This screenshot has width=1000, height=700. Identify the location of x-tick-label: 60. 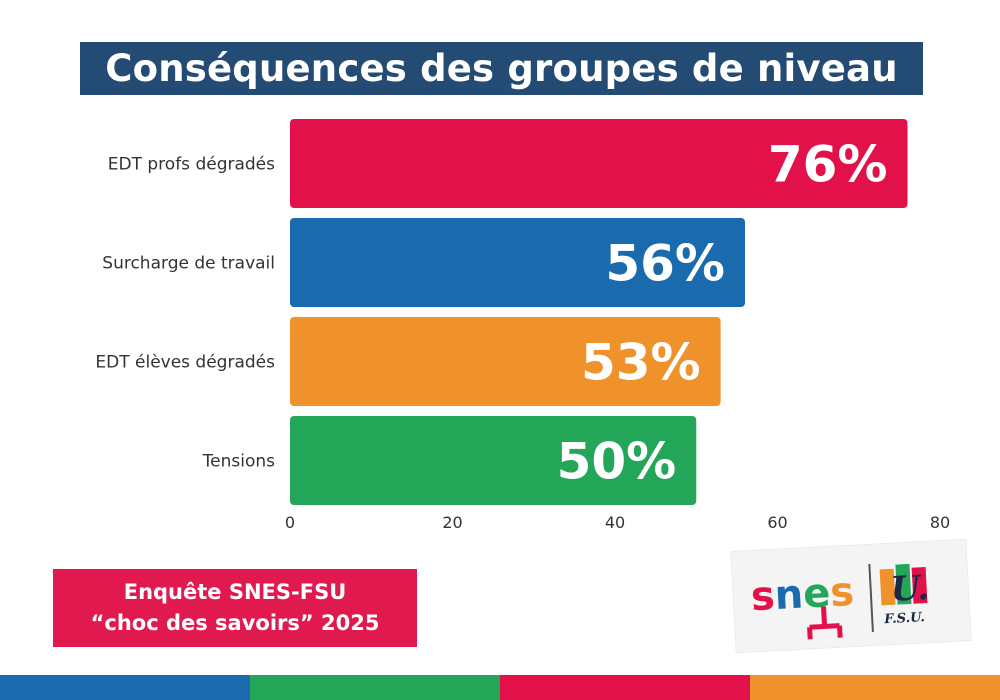
(777, 522).